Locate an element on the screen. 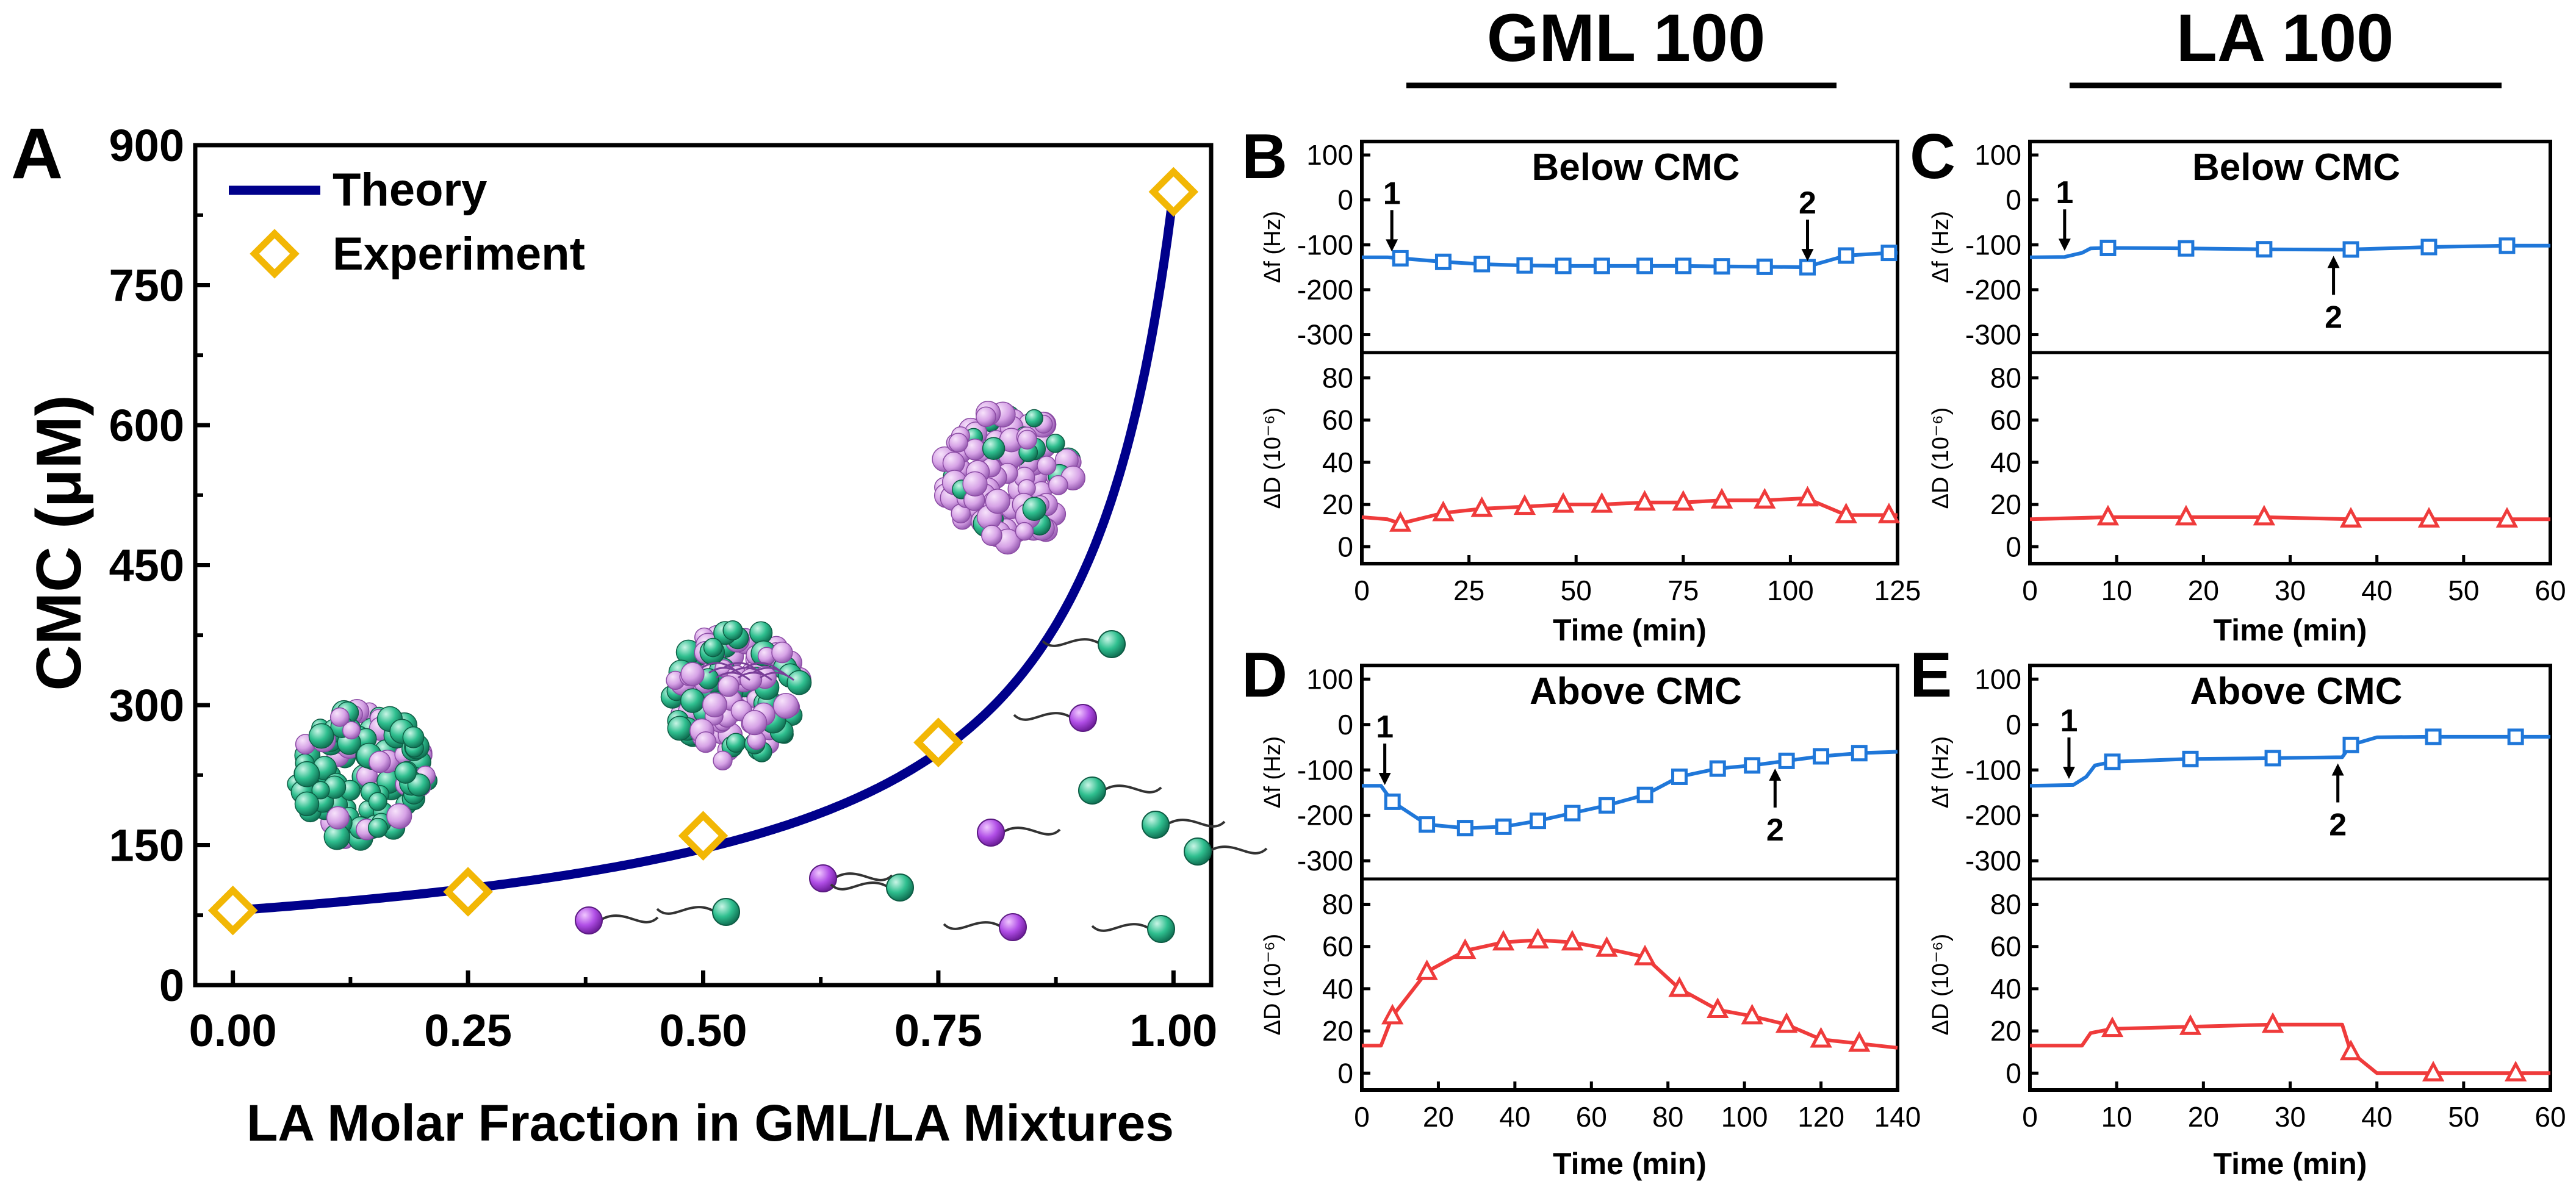 This screenshot has width=2576, height=1187. x-tick-label: 0.75 is located at coordinates (938, 1030).